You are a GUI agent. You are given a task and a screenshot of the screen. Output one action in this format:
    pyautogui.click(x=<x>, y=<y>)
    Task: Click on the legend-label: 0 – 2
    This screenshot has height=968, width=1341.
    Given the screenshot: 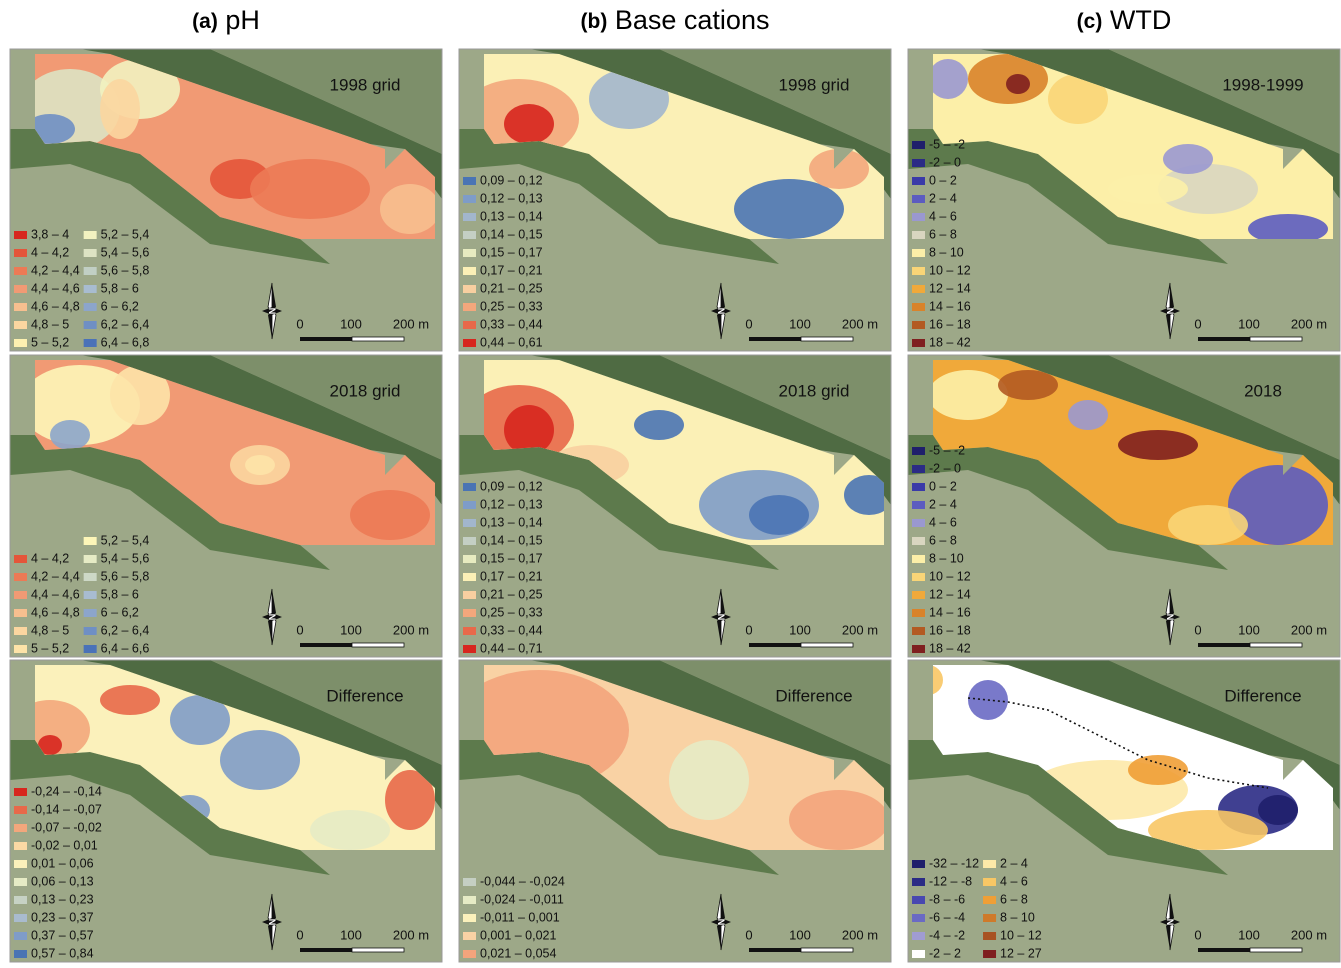 What is the action you would take?
    pyautogui.click(x=943, y=180)
    